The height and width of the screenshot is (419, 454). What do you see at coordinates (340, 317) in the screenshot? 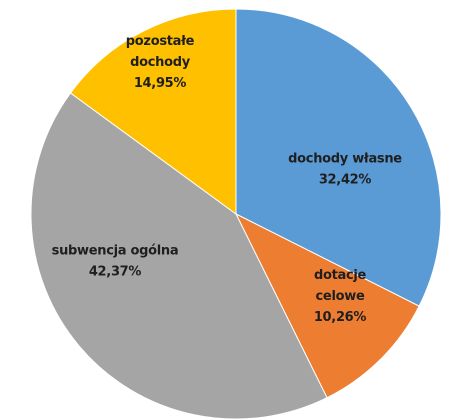
I see `data-label-value: 10,26%` at bounding box center [340, 317].